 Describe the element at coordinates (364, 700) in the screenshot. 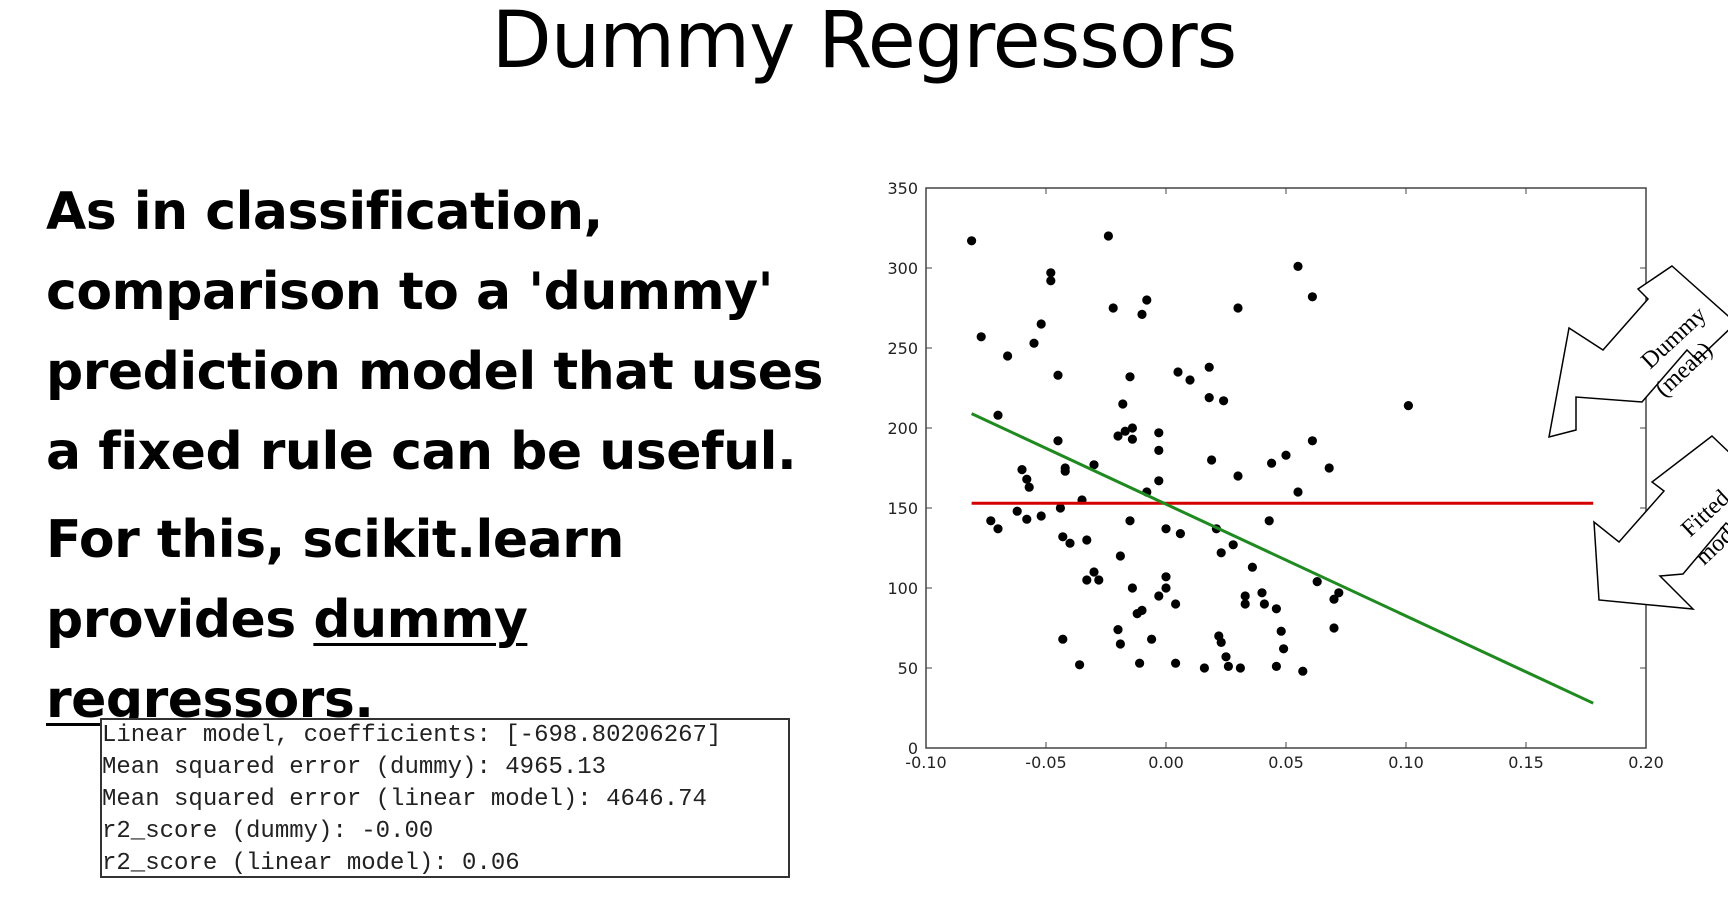

I see `paragraph-2-period: .` at that location.